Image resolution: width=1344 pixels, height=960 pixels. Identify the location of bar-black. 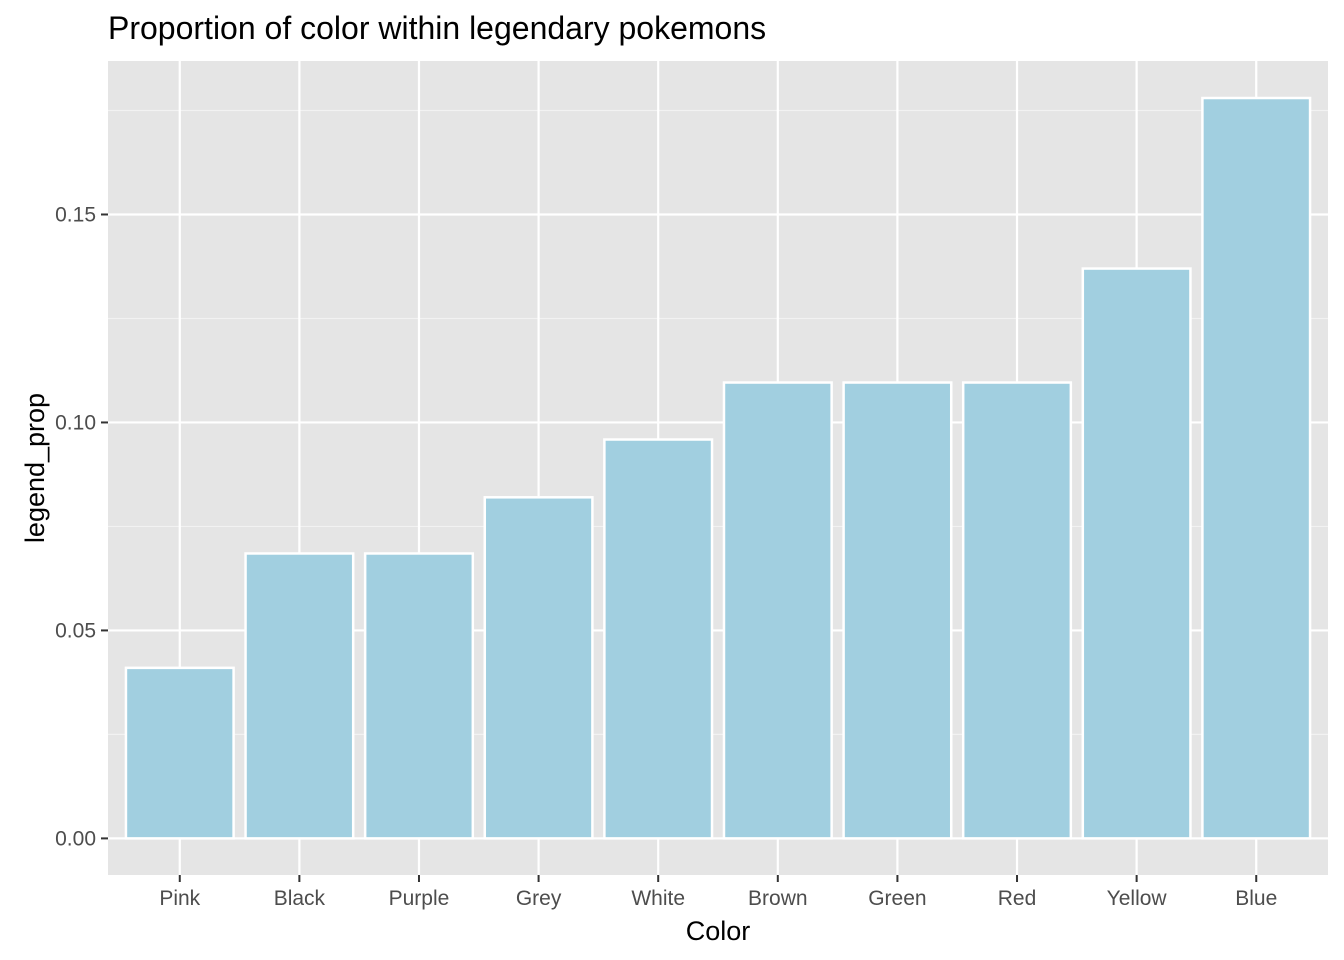
(299, 696).